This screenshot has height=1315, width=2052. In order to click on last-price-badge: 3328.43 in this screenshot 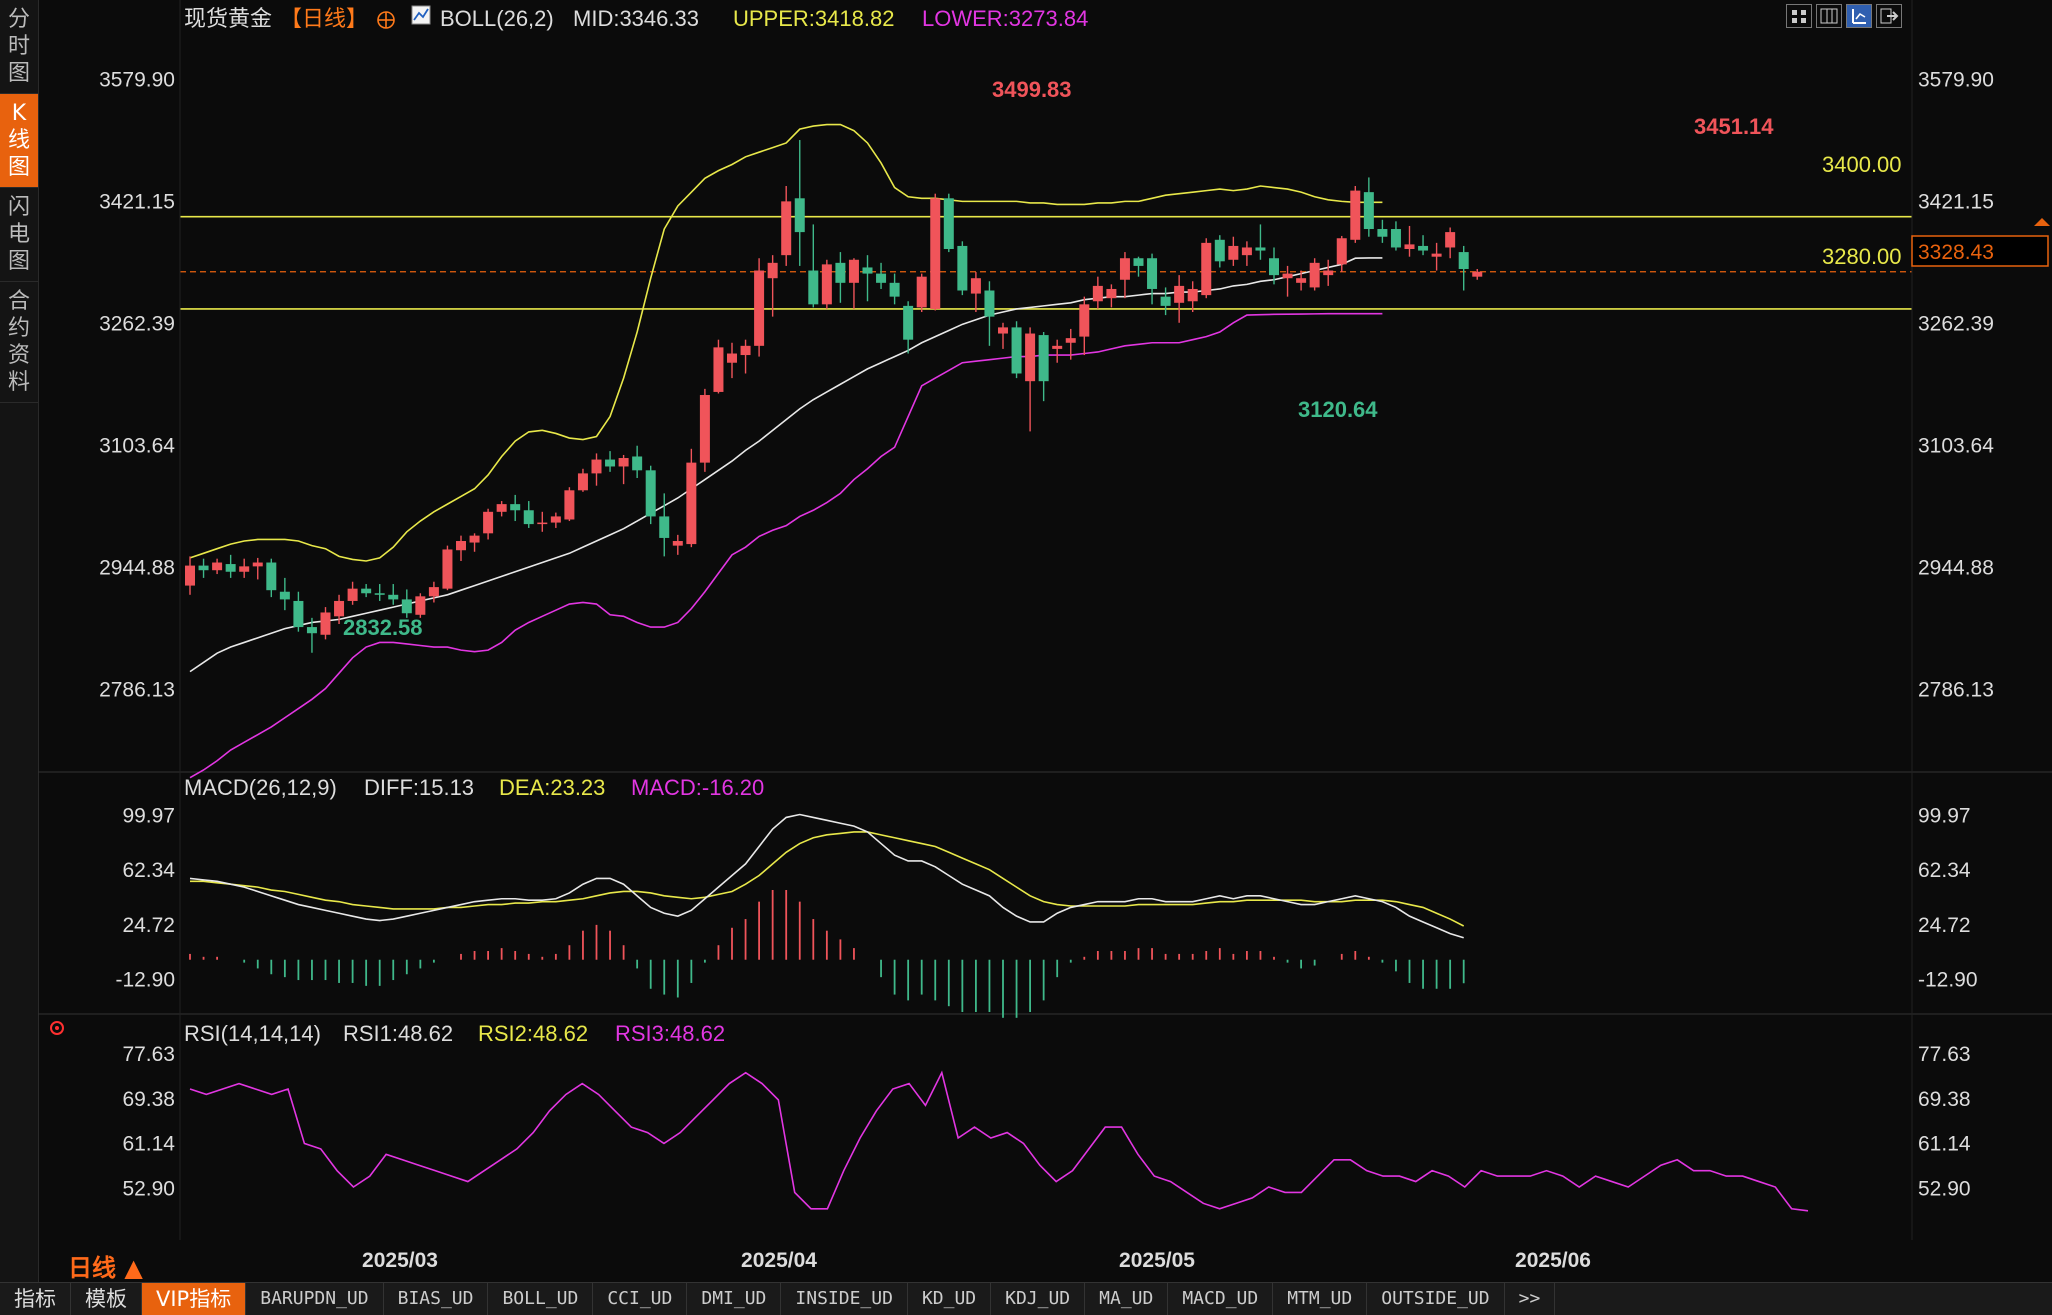, I will do `click(1980, 242)`.